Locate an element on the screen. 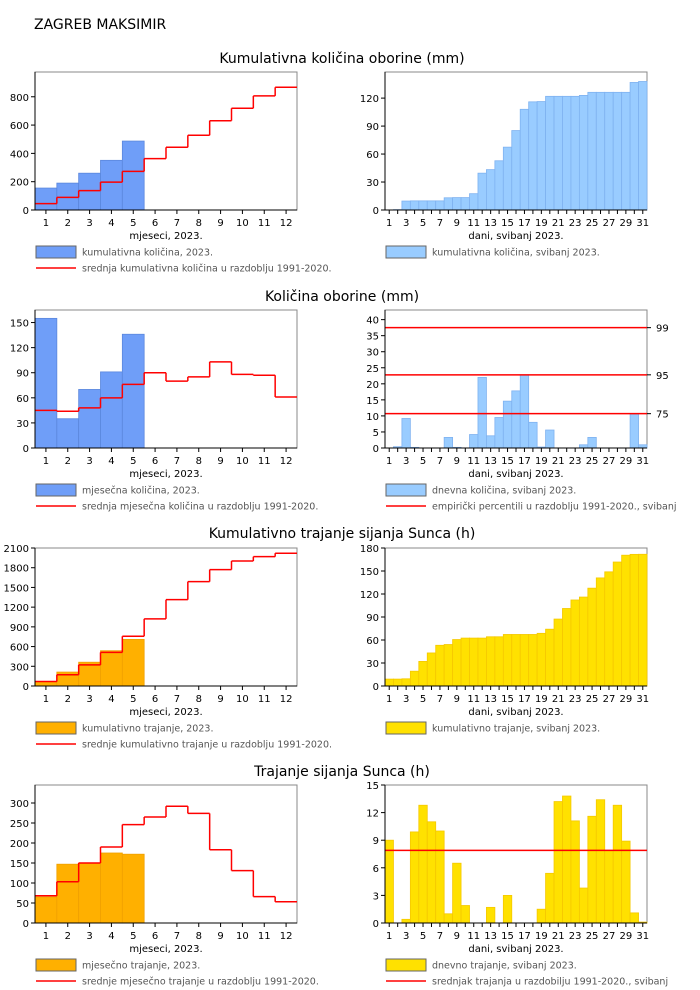 The height and width of the screenshot is (990, 700). y-tick-label: 150 is located at coordinates (369, 572).